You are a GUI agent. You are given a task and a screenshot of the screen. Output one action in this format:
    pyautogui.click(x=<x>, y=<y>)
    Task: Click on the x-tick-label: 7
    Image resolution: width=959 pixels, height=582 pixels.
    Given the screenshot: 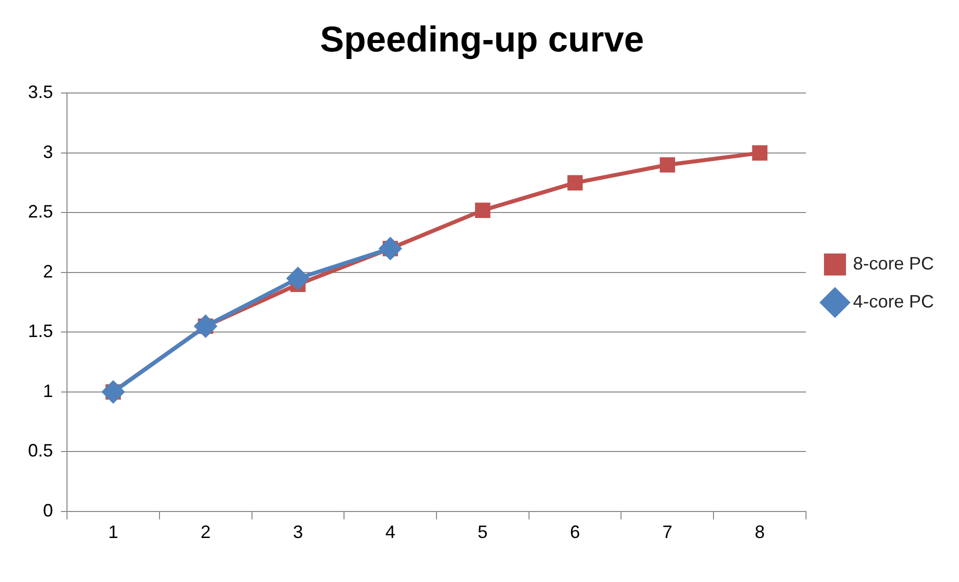 What is the action you would take?
    pyautogui.click(x=667, y=532)
    